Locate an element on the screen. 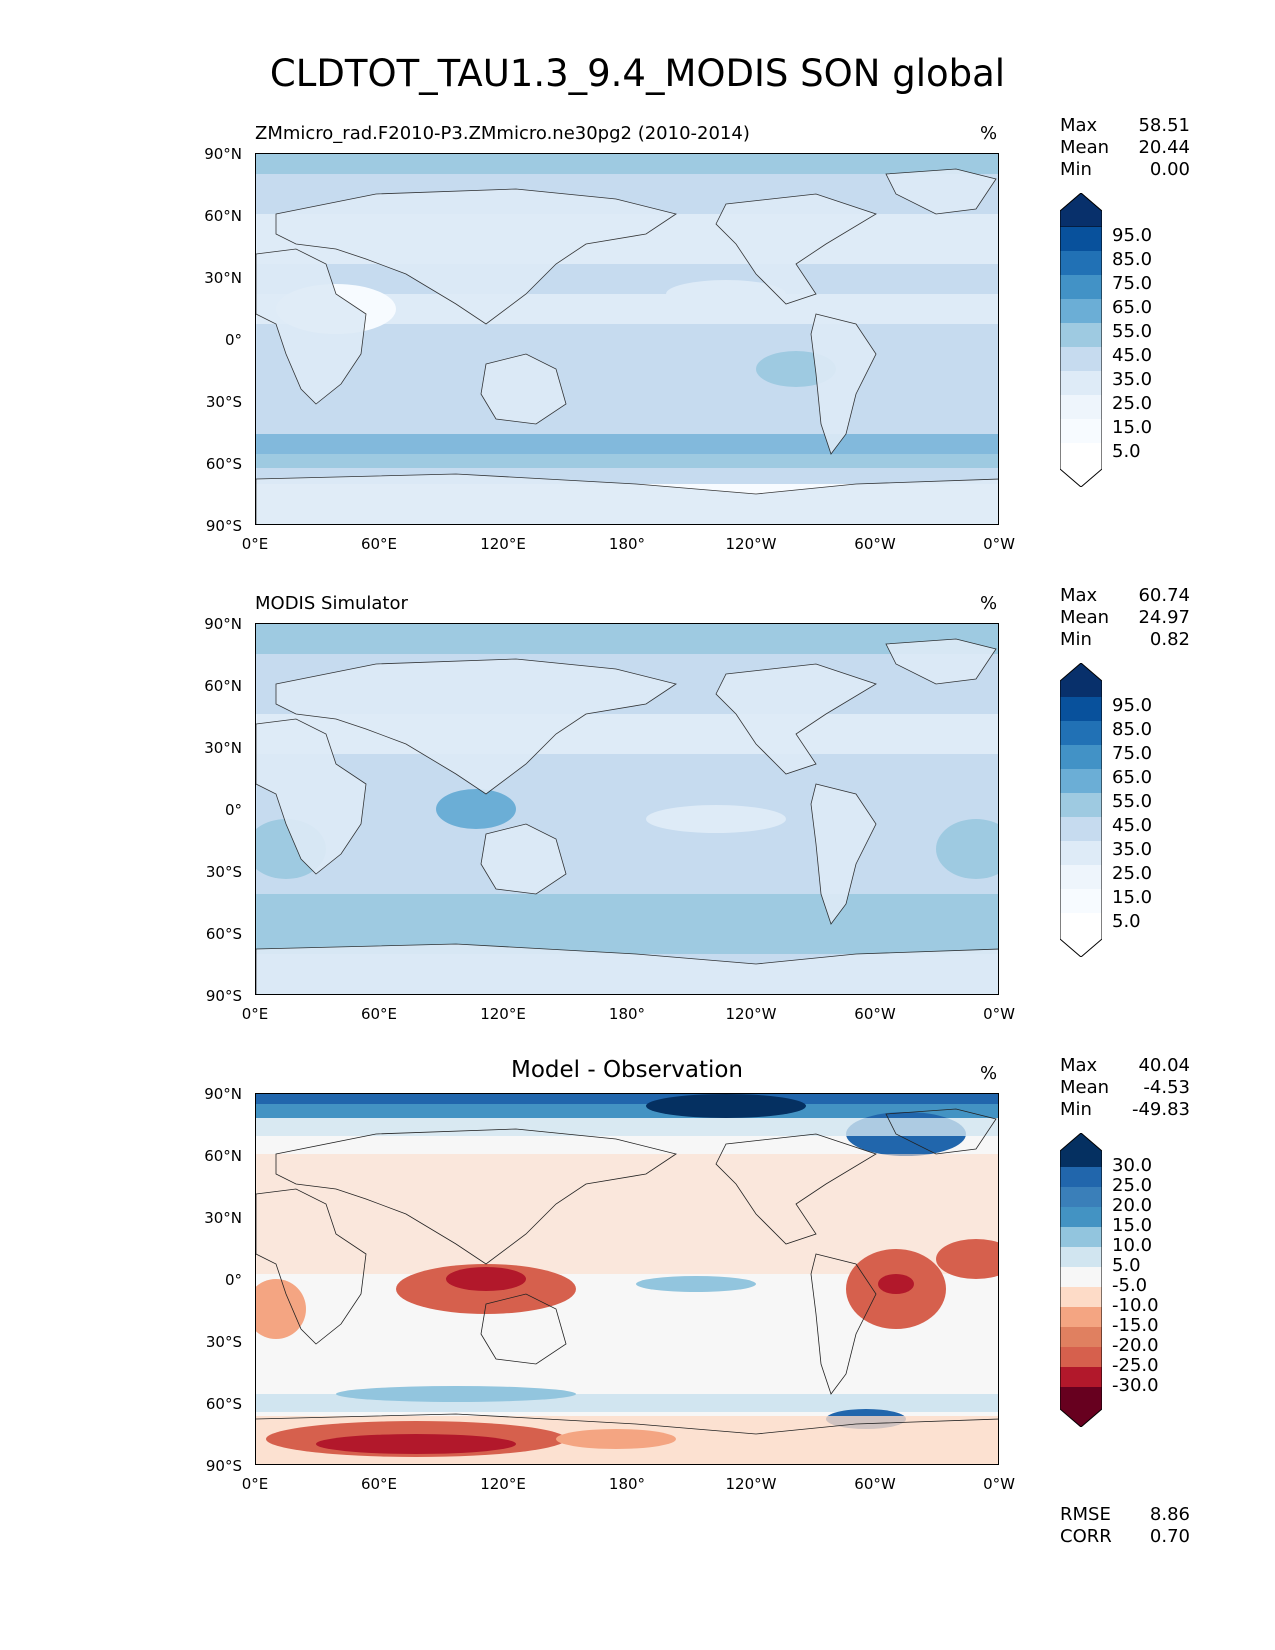 This screenshot has width=1275, height=1650. stat-value: 60.74 is located at coordinates (1164, 595).